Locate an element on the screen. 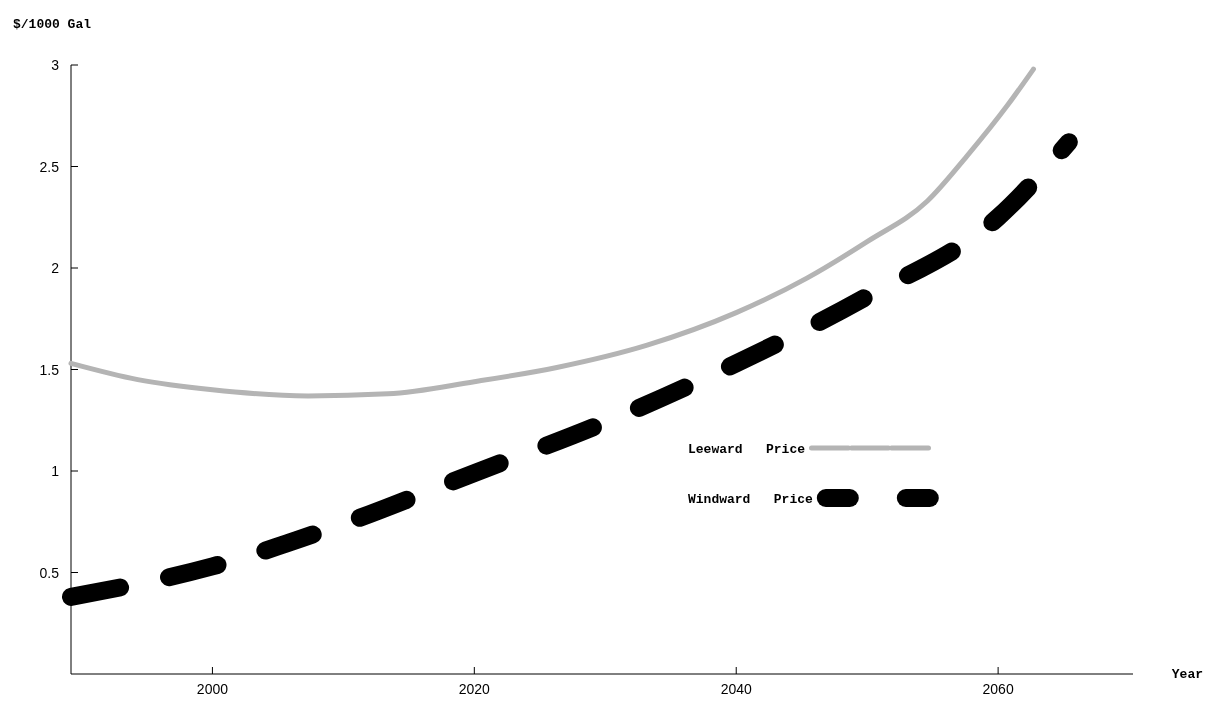 The width and height of the screenshot is (1213, 716). y-tick-label: 1 is located at coordinates (55, 471).